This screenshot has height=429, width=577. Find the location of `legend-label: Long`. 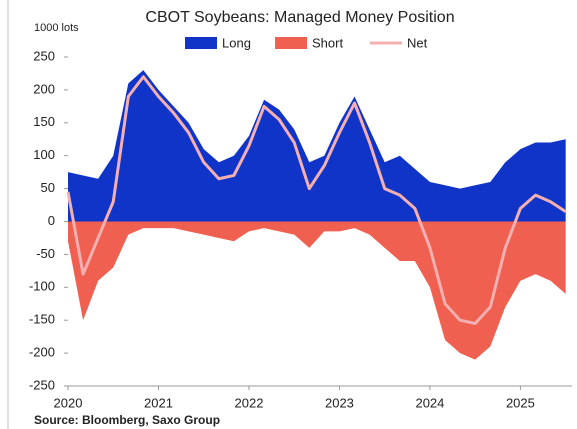

legend-label: Long is located at coordinates (236, 42).